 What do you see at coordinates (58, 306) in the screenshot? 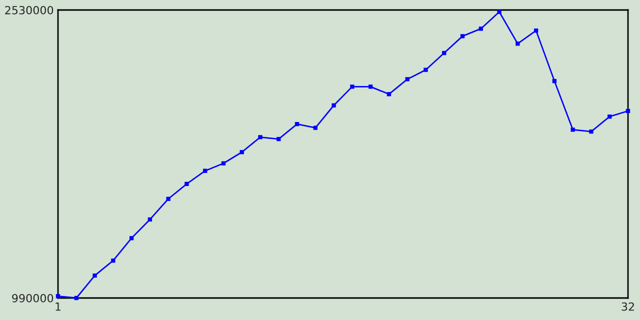
I see `x-tick-label: 1` at bounding box center [58, 306].